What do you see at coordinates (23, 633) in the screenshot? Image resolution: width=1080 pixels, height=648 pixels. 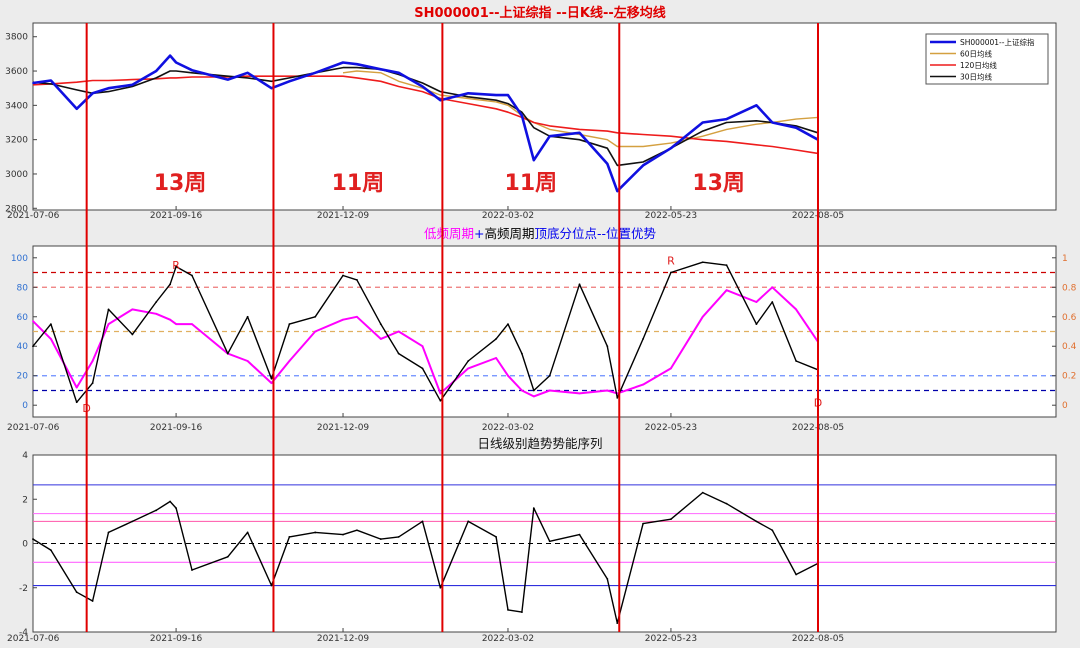 I see `y-tick-label: -4` at bounding box center [23, 633].